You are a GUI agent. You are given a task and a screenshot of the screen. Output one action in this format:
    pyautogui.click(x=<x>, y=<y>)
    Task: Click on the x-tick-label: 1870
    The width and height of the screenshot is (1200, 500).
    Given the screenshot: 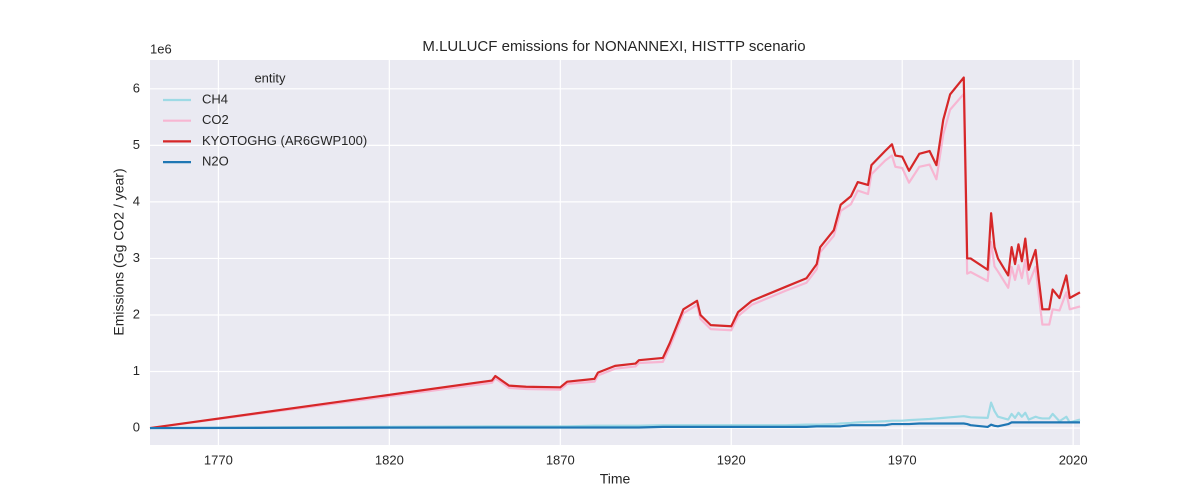 What is the action you would take?
    pyautogui.click(x=560, y=459)
    